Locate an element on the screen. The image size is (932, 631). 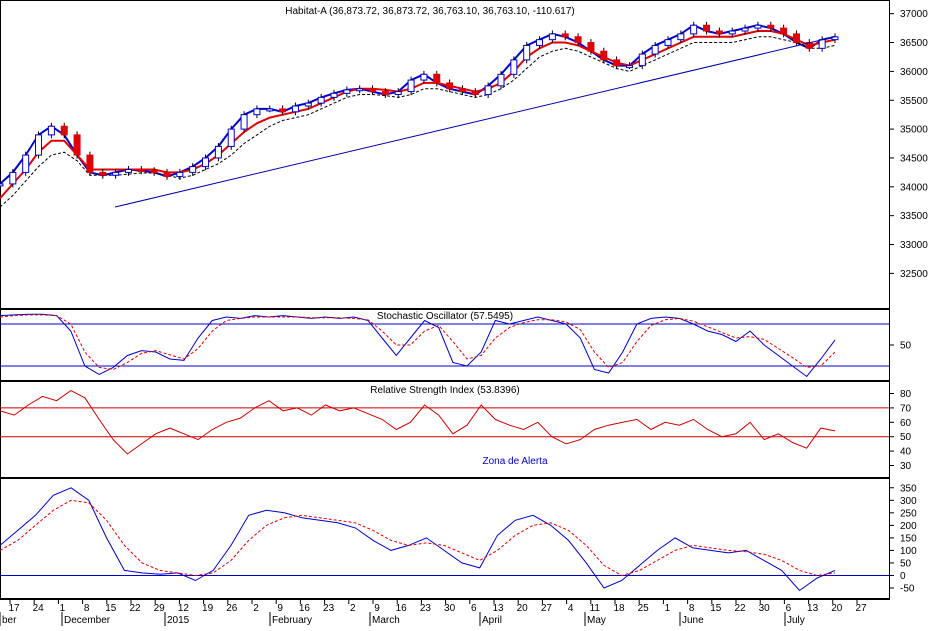
x-month-label: March is located at coordinates (386, 620).